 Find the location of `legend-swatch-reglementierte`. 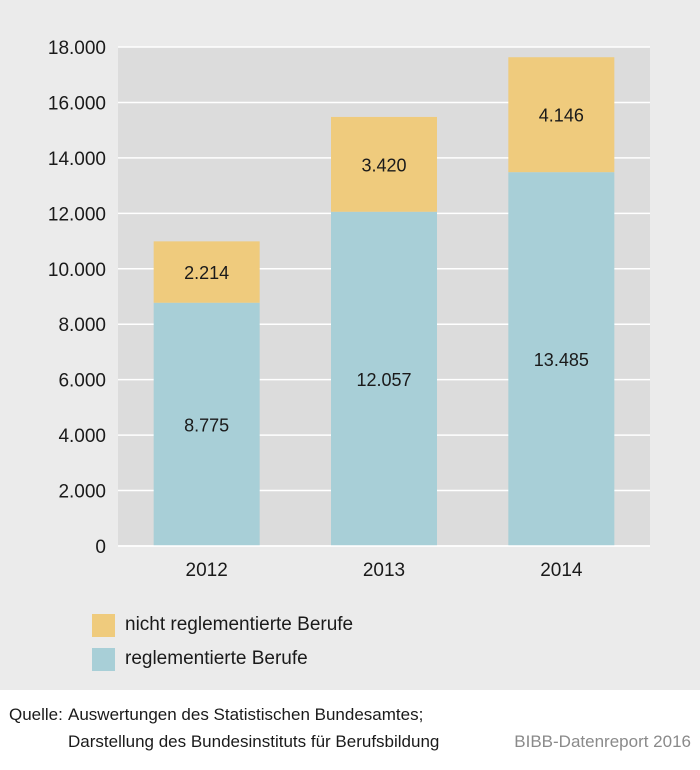

legend-swatch-reglementierte is located at coordinates (103, 659).